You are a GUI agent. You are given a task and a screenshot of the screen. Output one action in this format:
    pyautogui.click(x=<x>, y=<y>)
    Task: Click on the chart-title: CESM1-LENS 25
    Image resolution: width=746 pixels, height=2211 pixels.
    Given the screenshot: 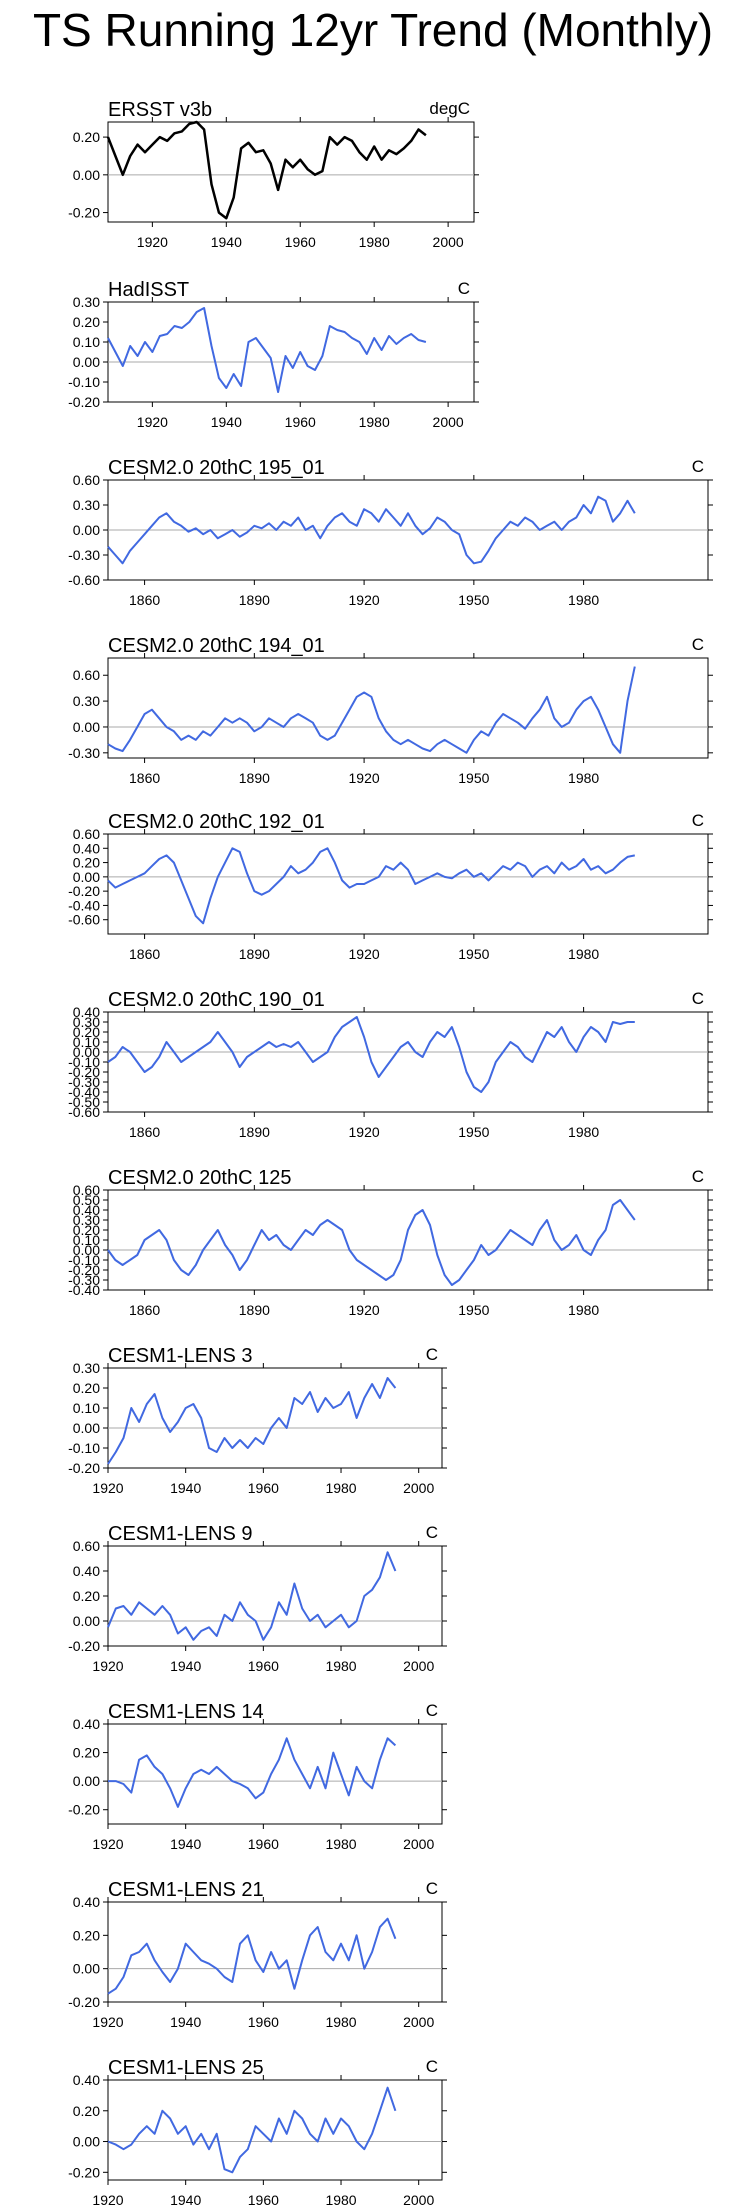 What is the action you would take?
    pyautogui.click(x=186, y=2068)
    